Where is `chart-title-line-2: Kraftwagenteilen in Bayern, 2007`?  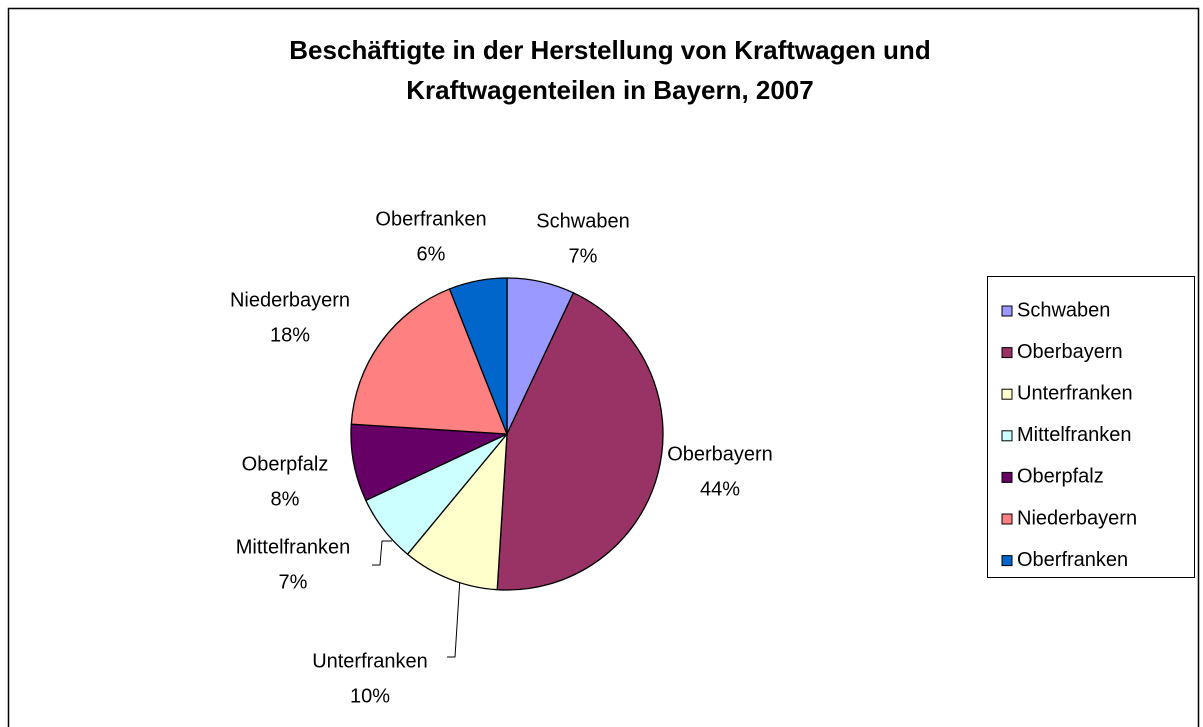 chart-title-line-2: Kraftwagenteilen in Bayern, 2007 is located at coordinates (609, 90).